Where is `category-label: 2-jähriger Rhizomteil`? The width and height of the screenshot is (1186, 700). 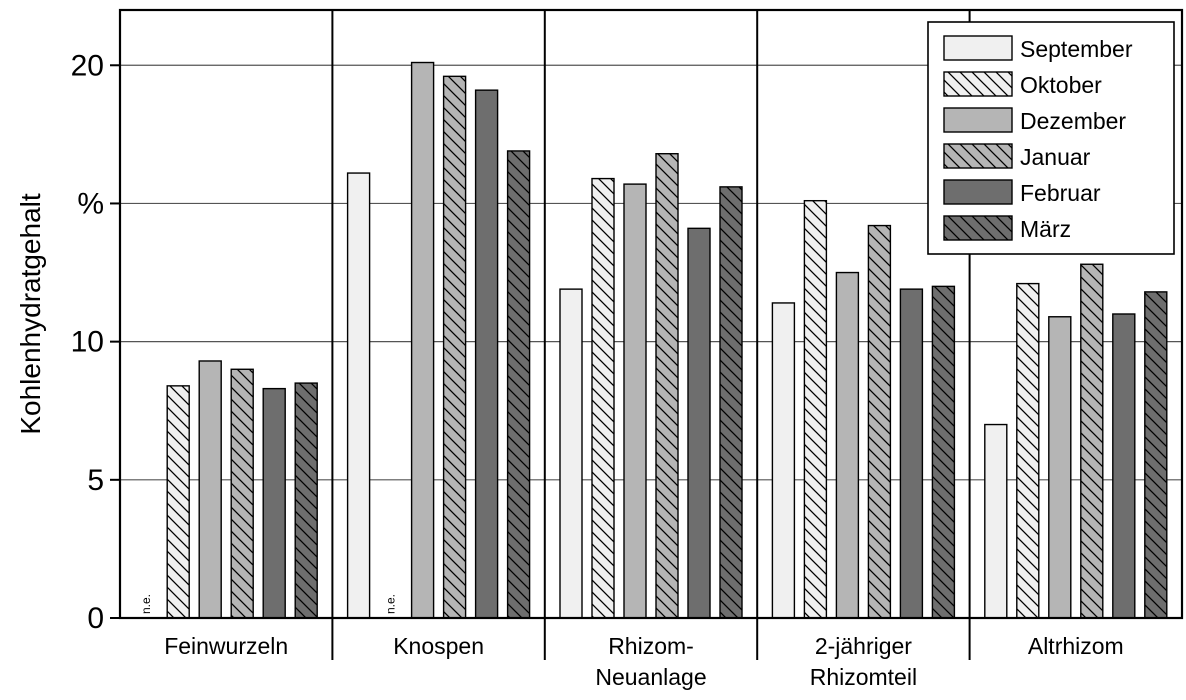
category-label: 2-jähriger Rhizomteil is located at coordinates (863, 661).